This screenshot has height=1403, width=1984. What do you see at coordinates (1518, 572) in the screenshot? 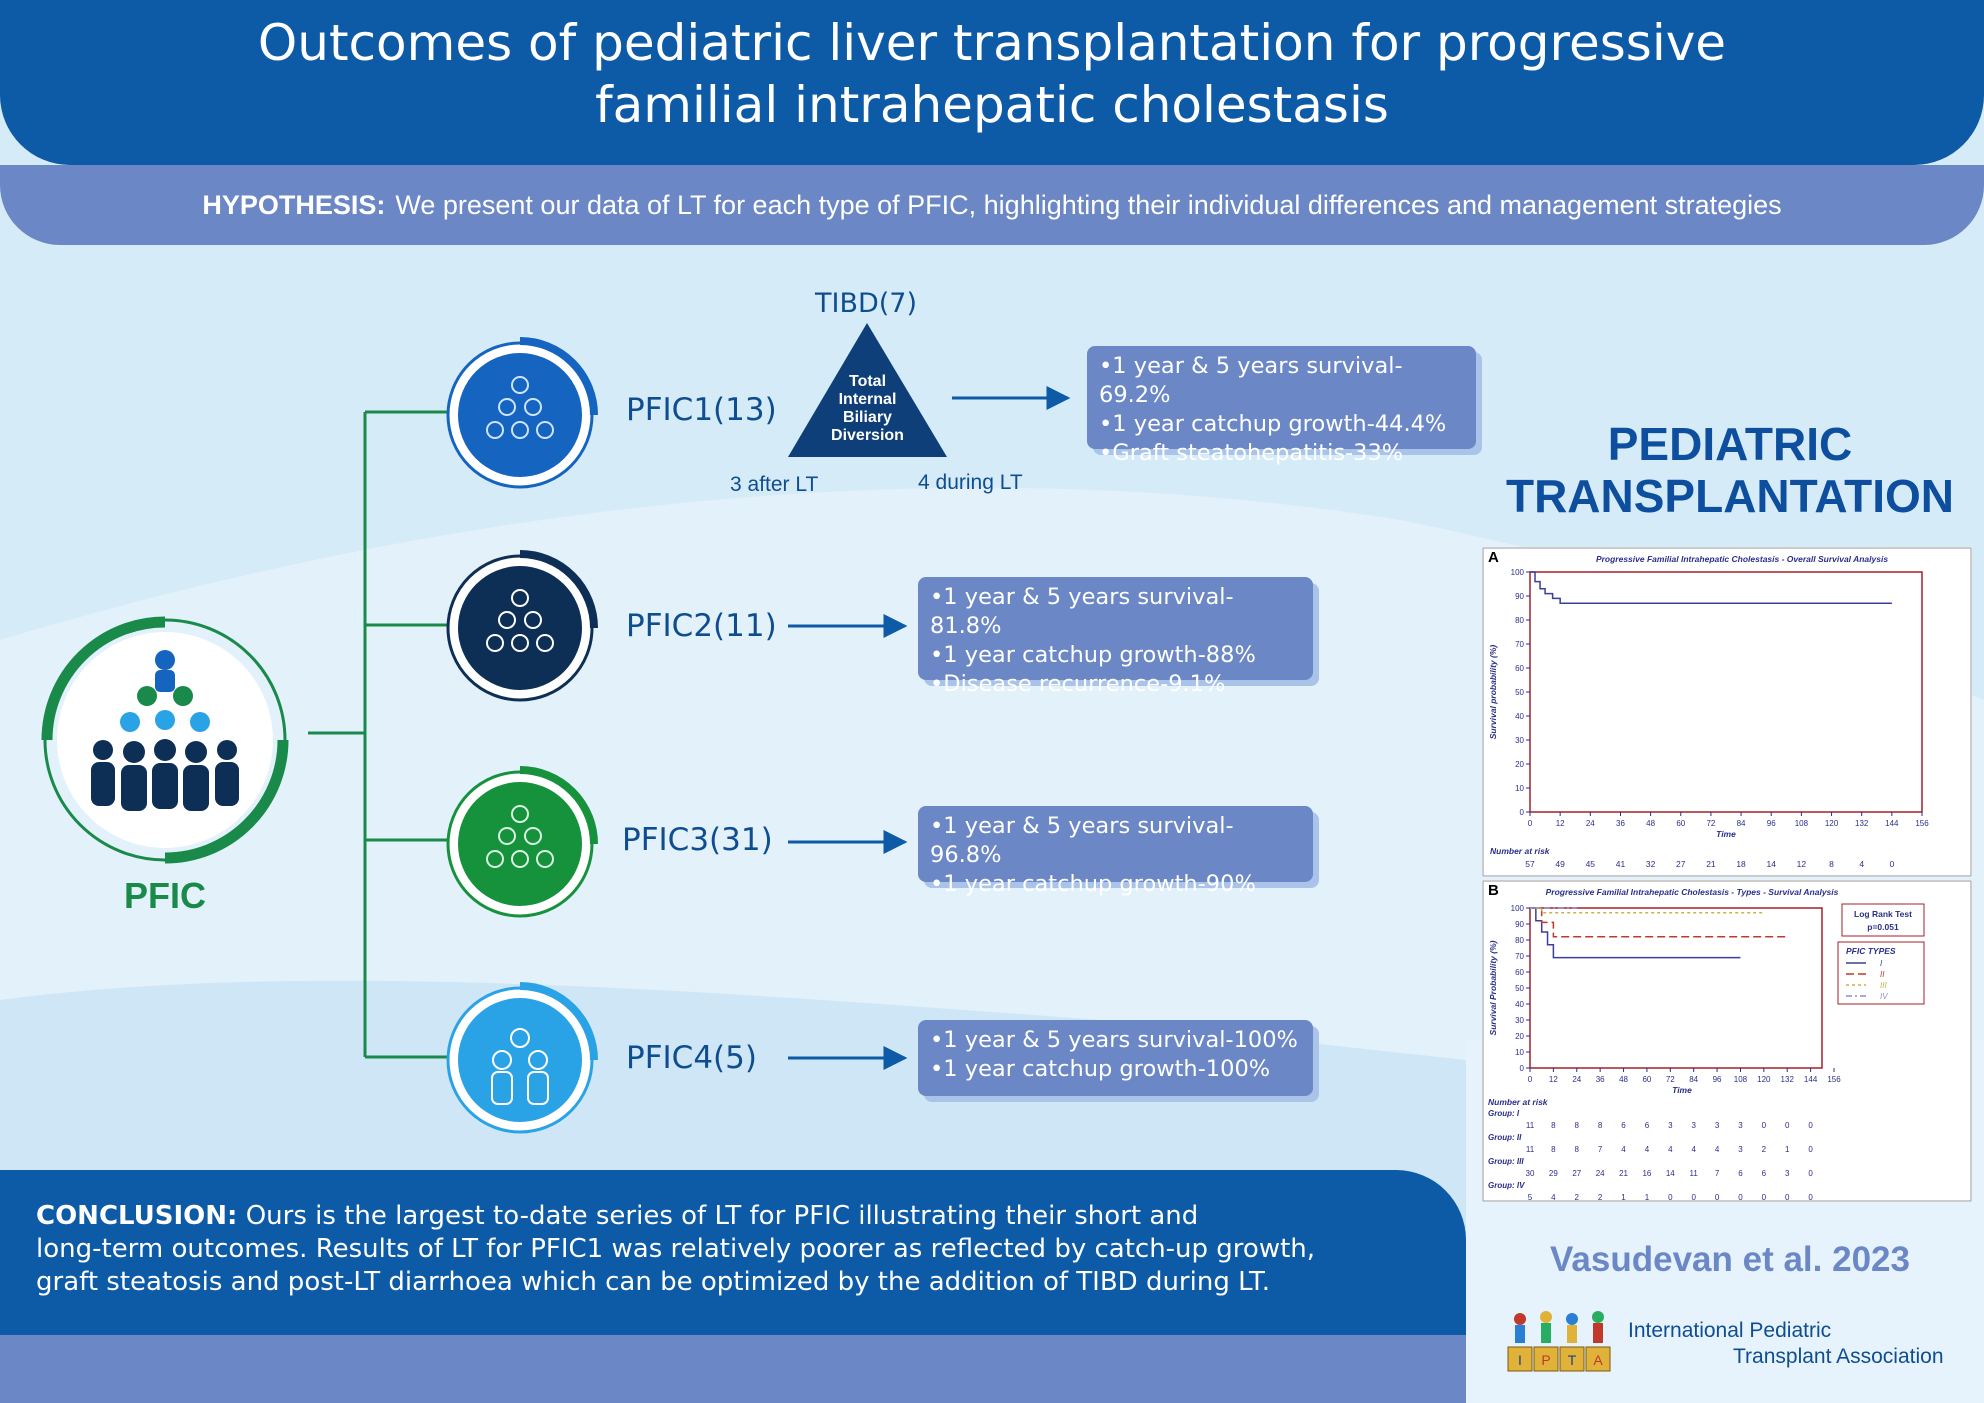
I see `y-tick-label: 100` at bounding box center [1518, 572].